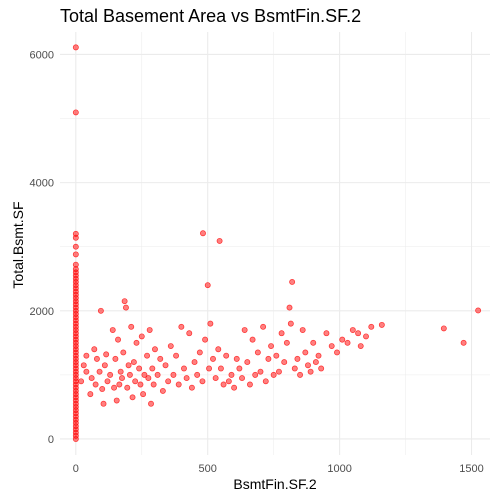 This screenshot has width=500, height=500. What do you see at coordinates (18, 245) in the screenshot?
I see `y-axis-label: Total.Bsmt.SF` at bounding box center [18, 245].